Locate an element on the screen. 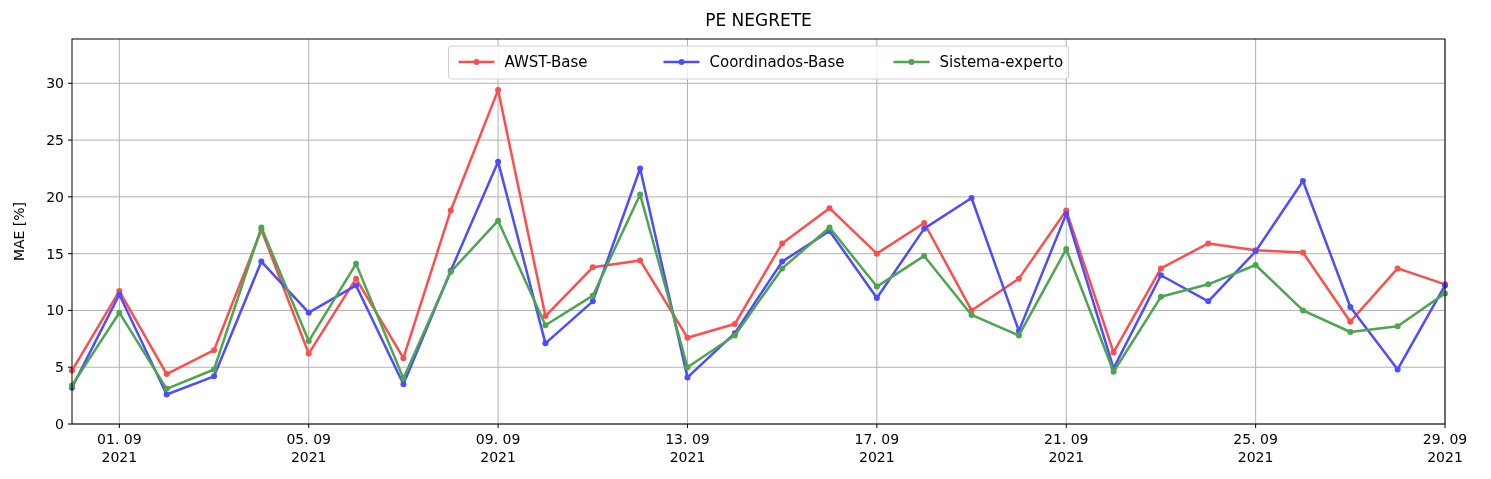 The height and width of the screenshot is (479, 1491). y-axis-title: MAE [%] is located at coordinates (19, 231).